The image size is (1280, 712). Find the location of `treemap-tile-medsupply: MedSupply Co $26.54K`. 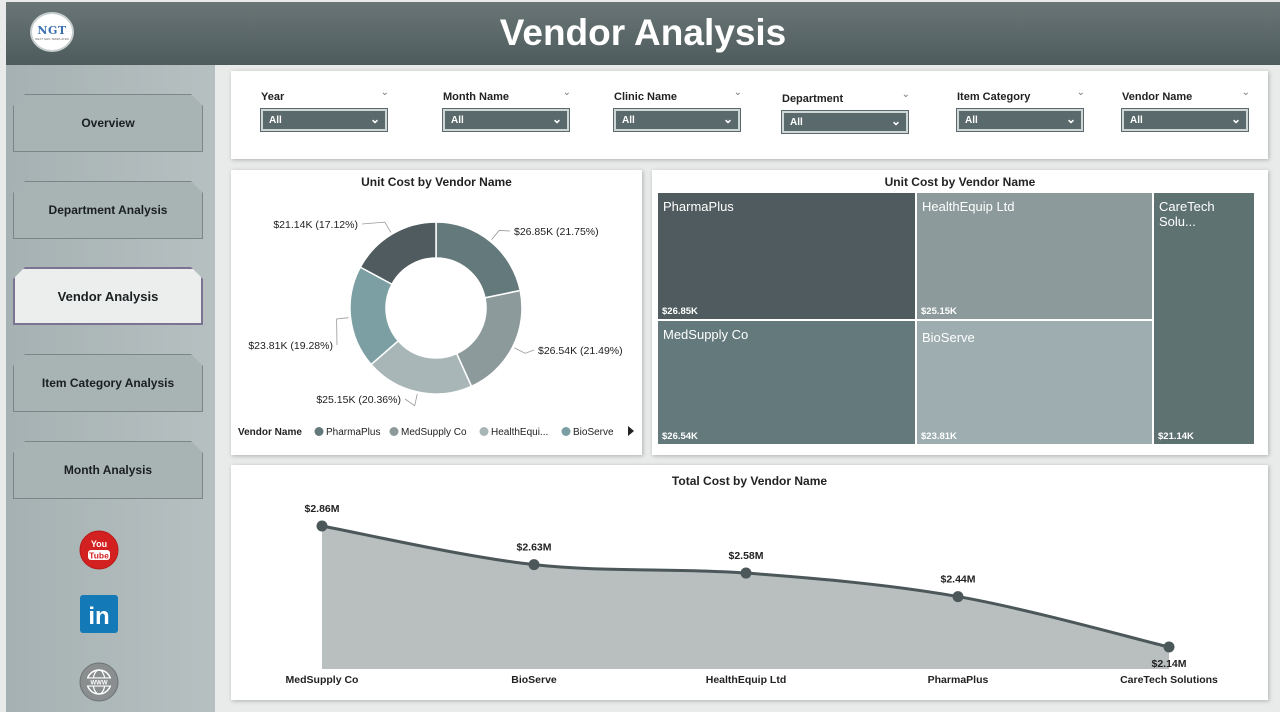

treemap-tile-medsupply: MedSupply Co $26.54K is located at coordinates (786, 382).